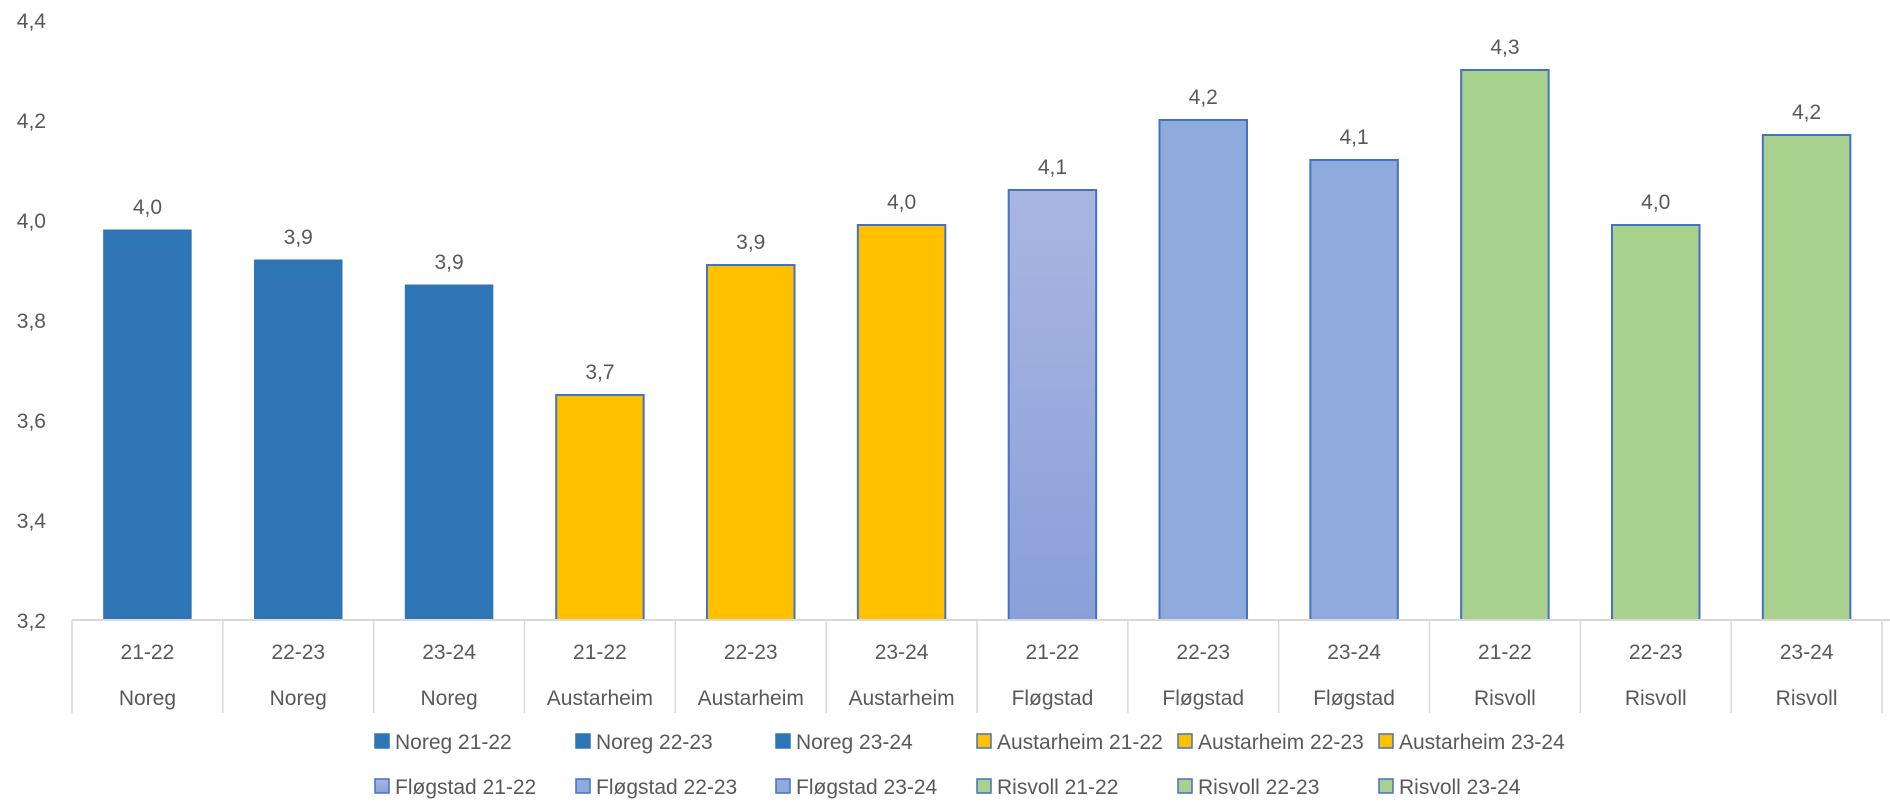  I want to click on data-label: 4,3, so click(1504, 47).